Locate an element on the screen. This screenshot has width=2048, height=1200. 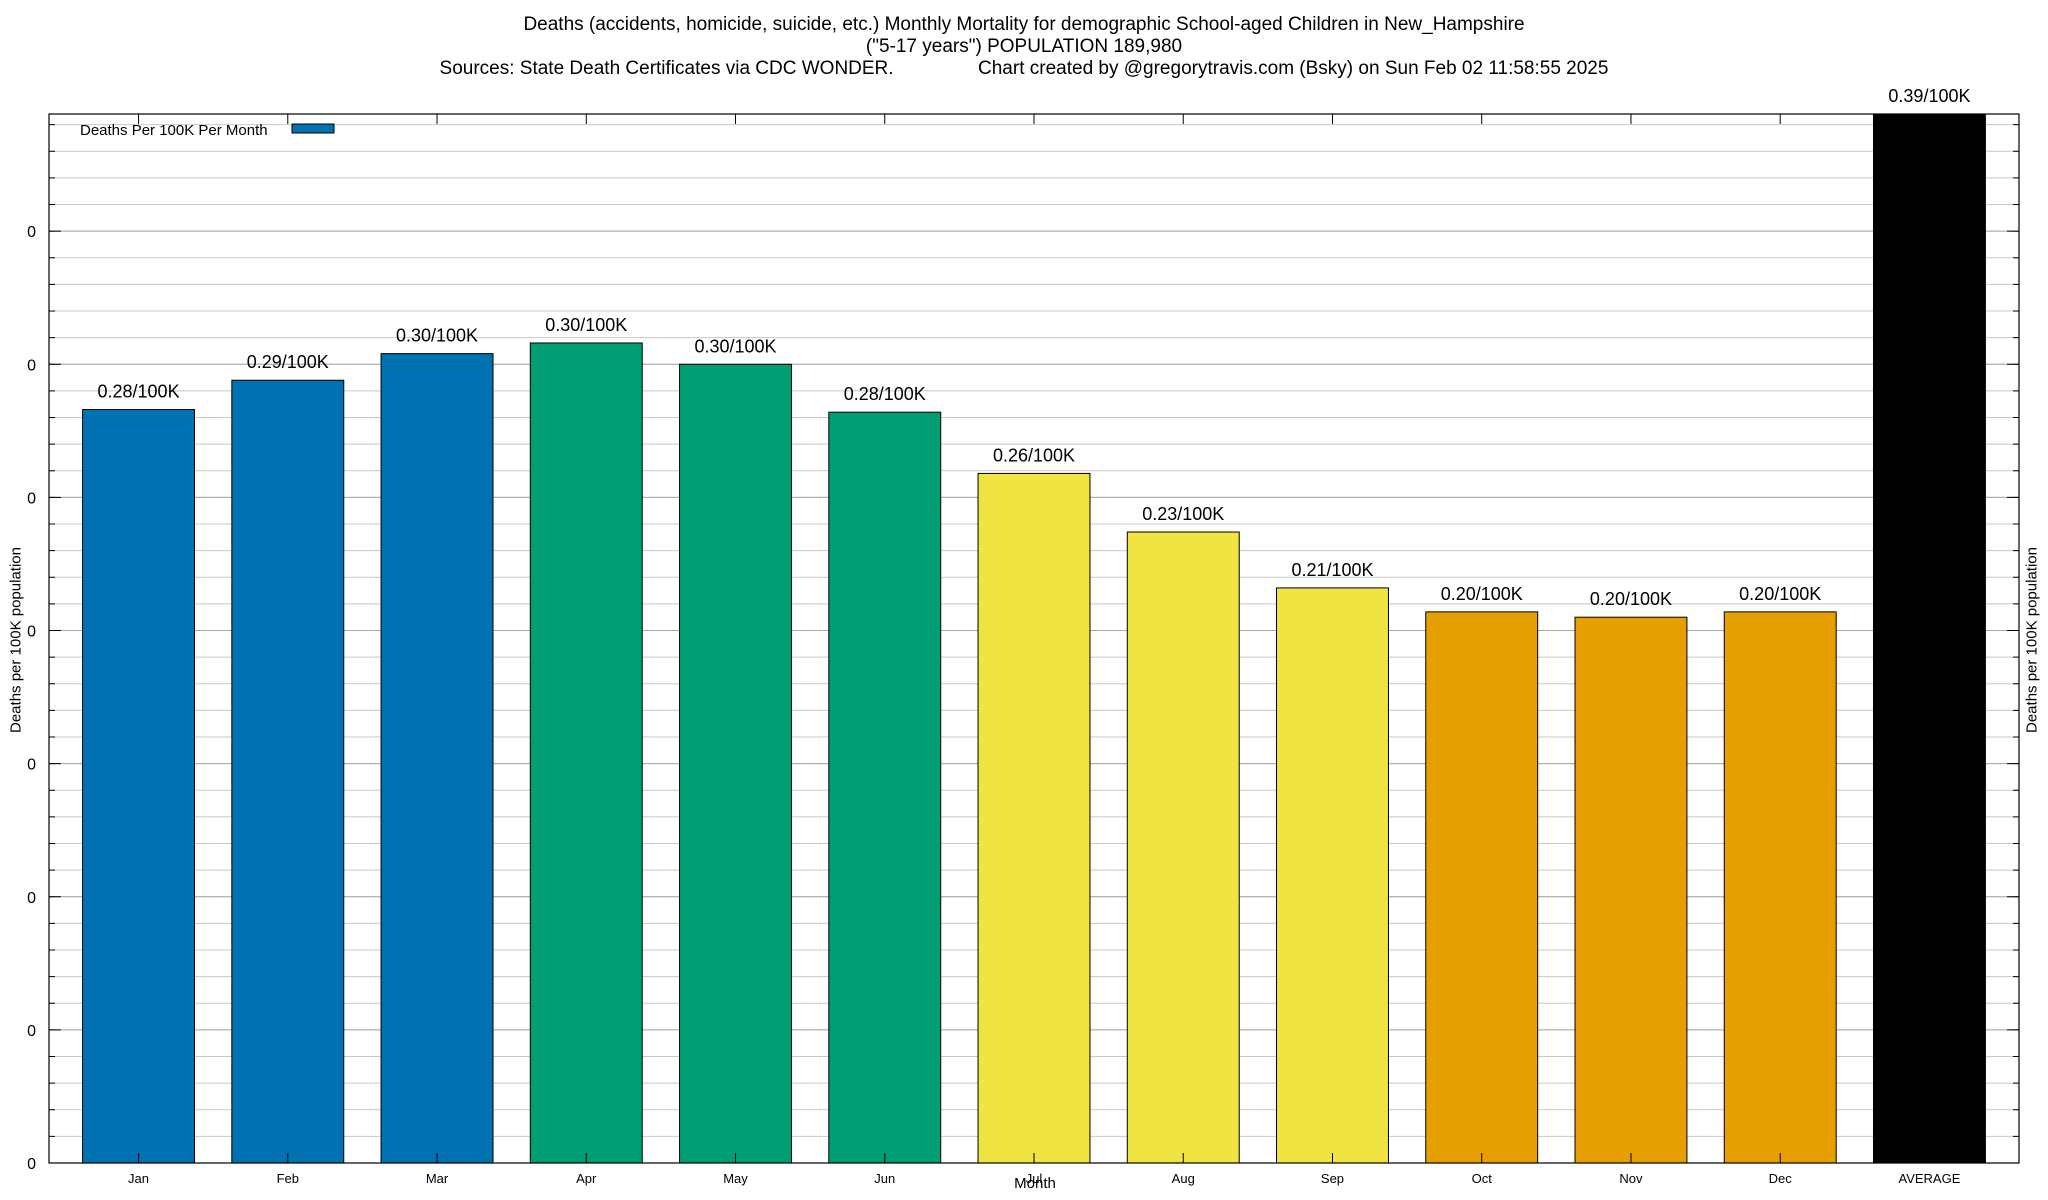
bar-average is located at coordinates (1929, 638).